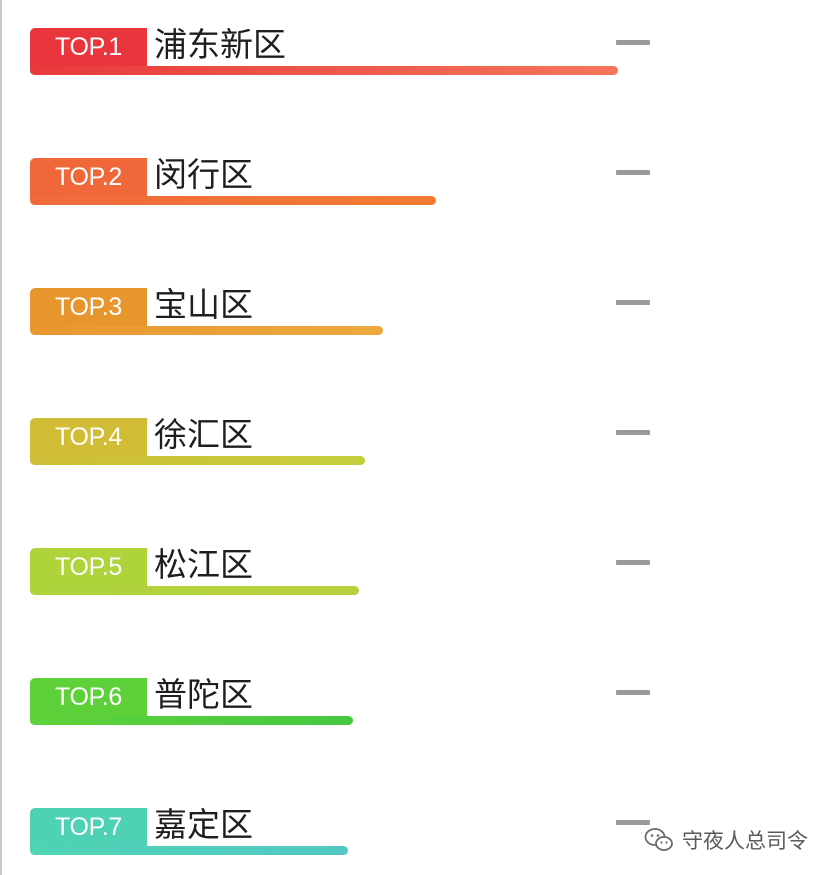  Describe the element at coordinates (88, 567) in the screenshot. I see `rank-badge: TOP.5` at that location.